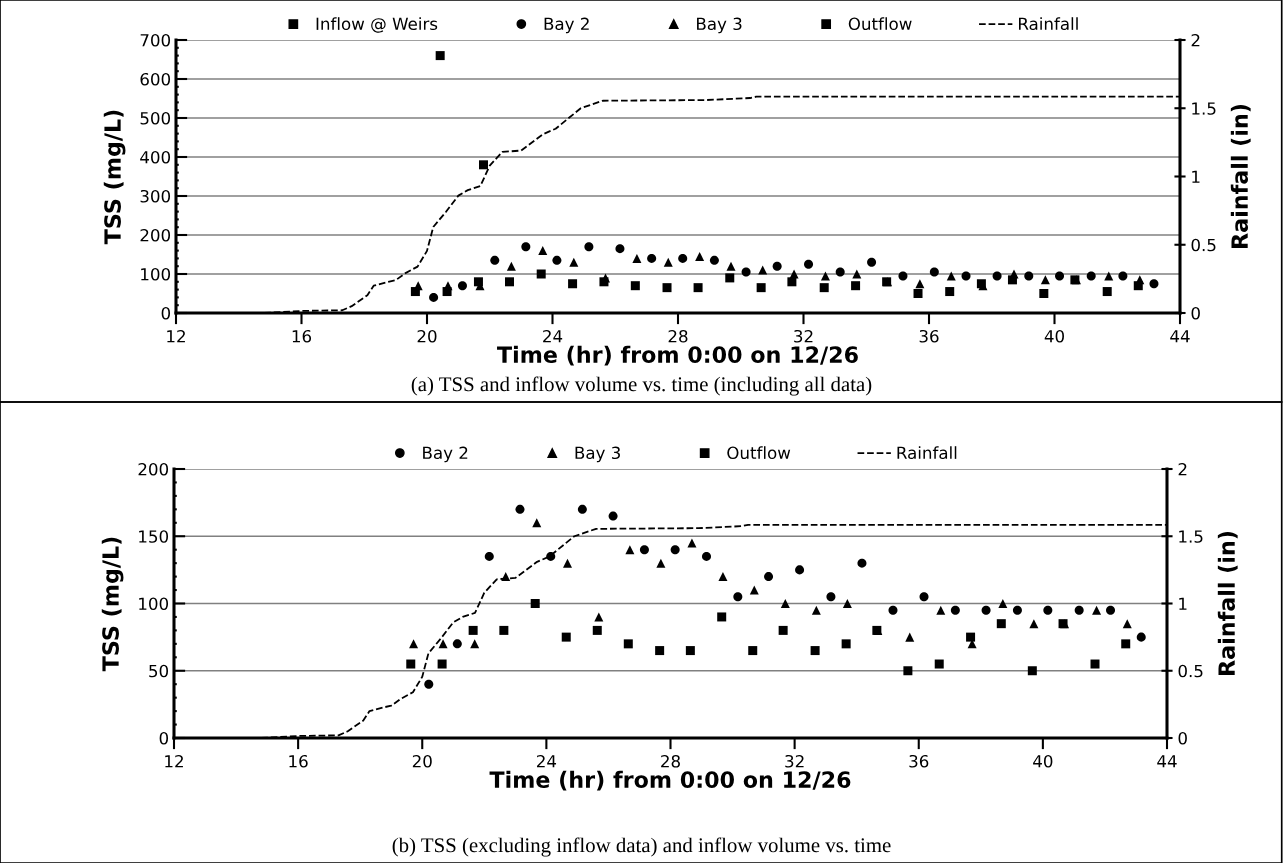 The height and width of the screenshot is (863, 1283). What do you see at coordinates (155, 157) in the screenshot?
I see `y-tick-label: 400` at bounding box center [155, 157].